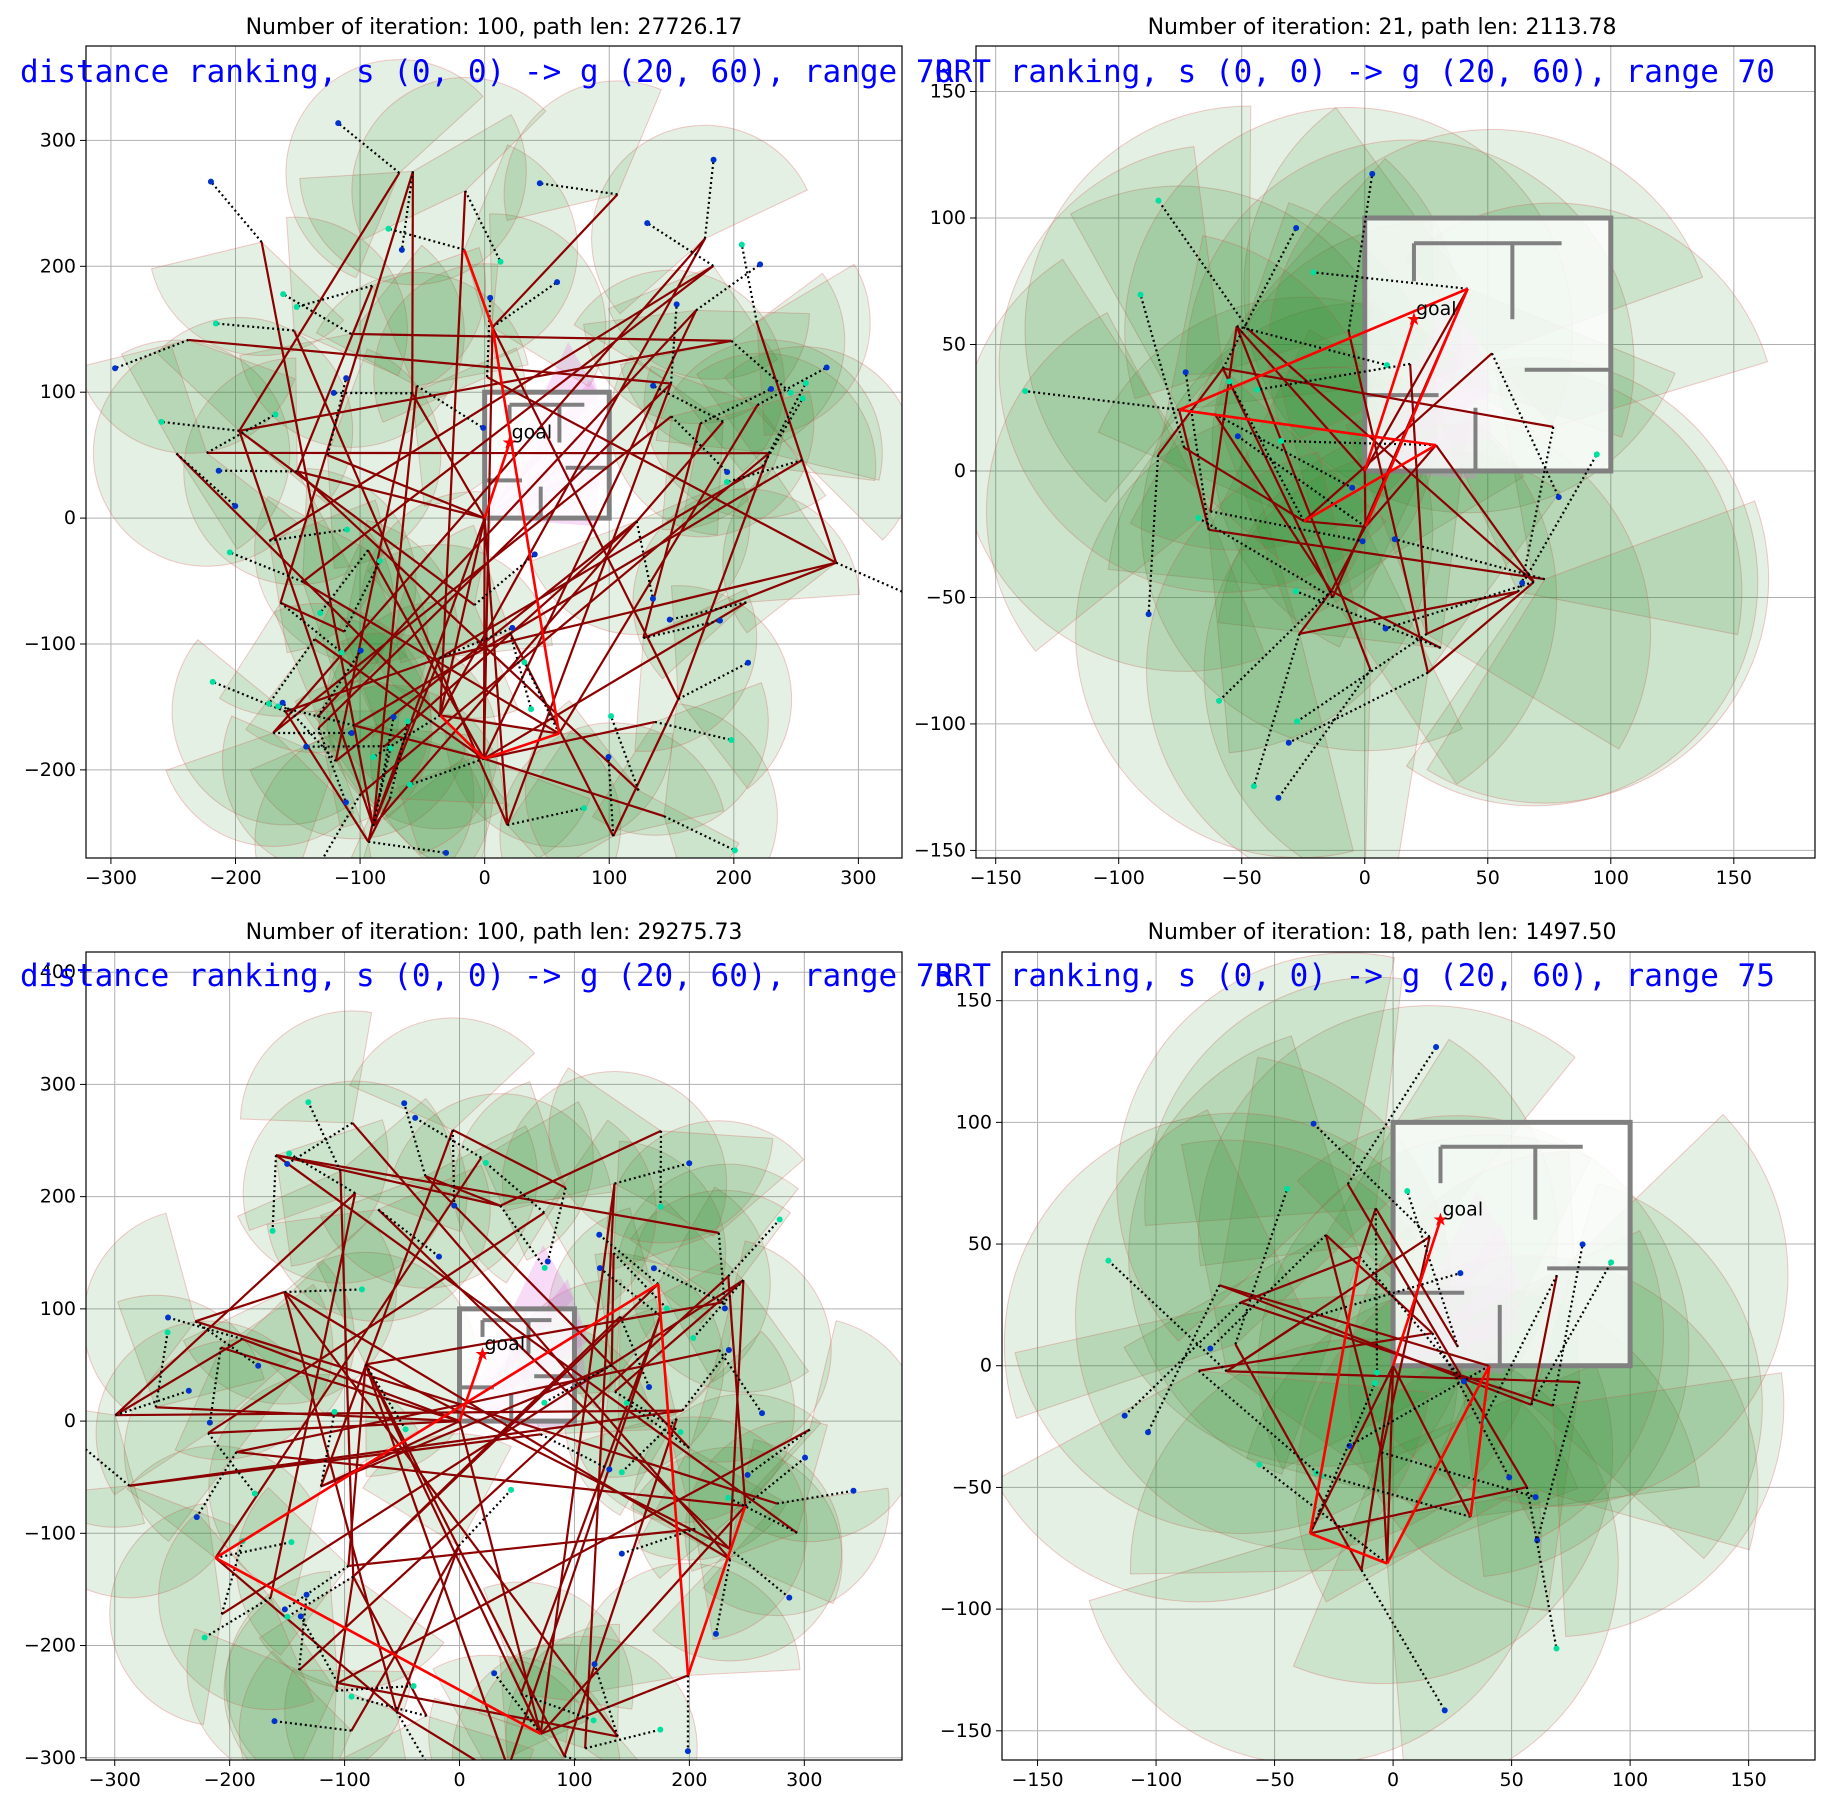  What do you see at coordinates (986, 1366) in the screenshot?
I see `y-tick-label: 0` at bounding box center [986, 1366].